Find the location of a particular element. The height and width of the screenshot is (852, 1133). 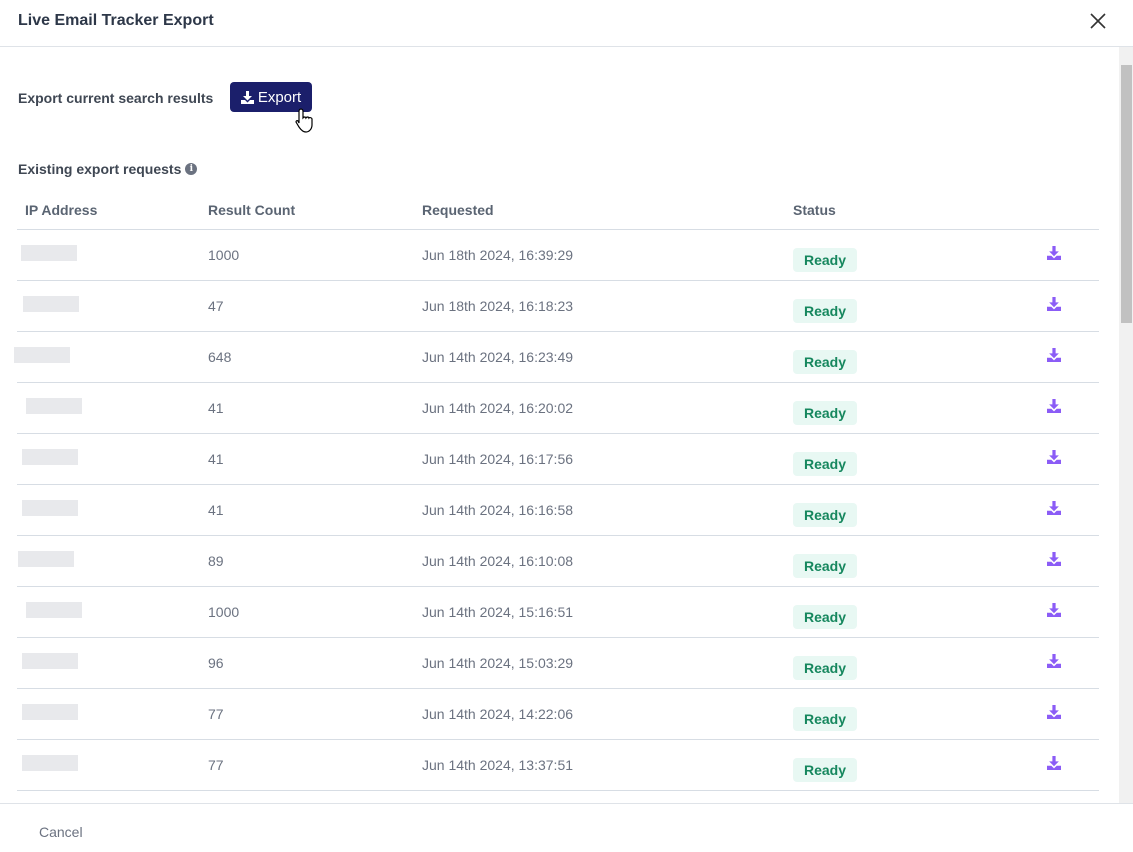

table-row: 96 Jun 14th 2024, 15:03:29 Ready is located at coordinates (558, 663).